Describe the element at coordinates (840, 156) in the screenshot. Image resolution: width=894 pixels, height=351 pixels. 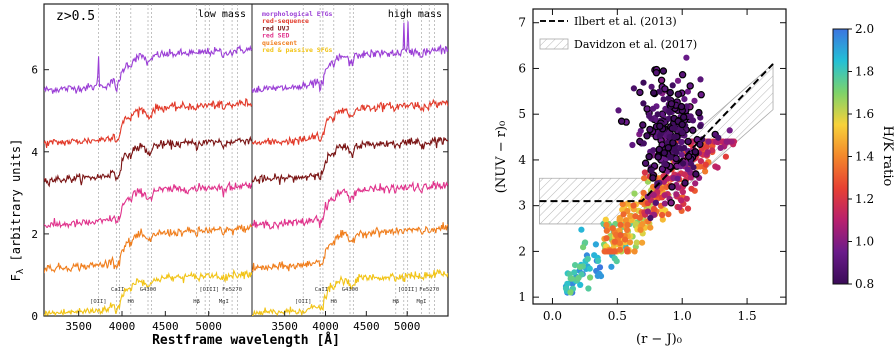
I see `colorbar-gradient` at that location.